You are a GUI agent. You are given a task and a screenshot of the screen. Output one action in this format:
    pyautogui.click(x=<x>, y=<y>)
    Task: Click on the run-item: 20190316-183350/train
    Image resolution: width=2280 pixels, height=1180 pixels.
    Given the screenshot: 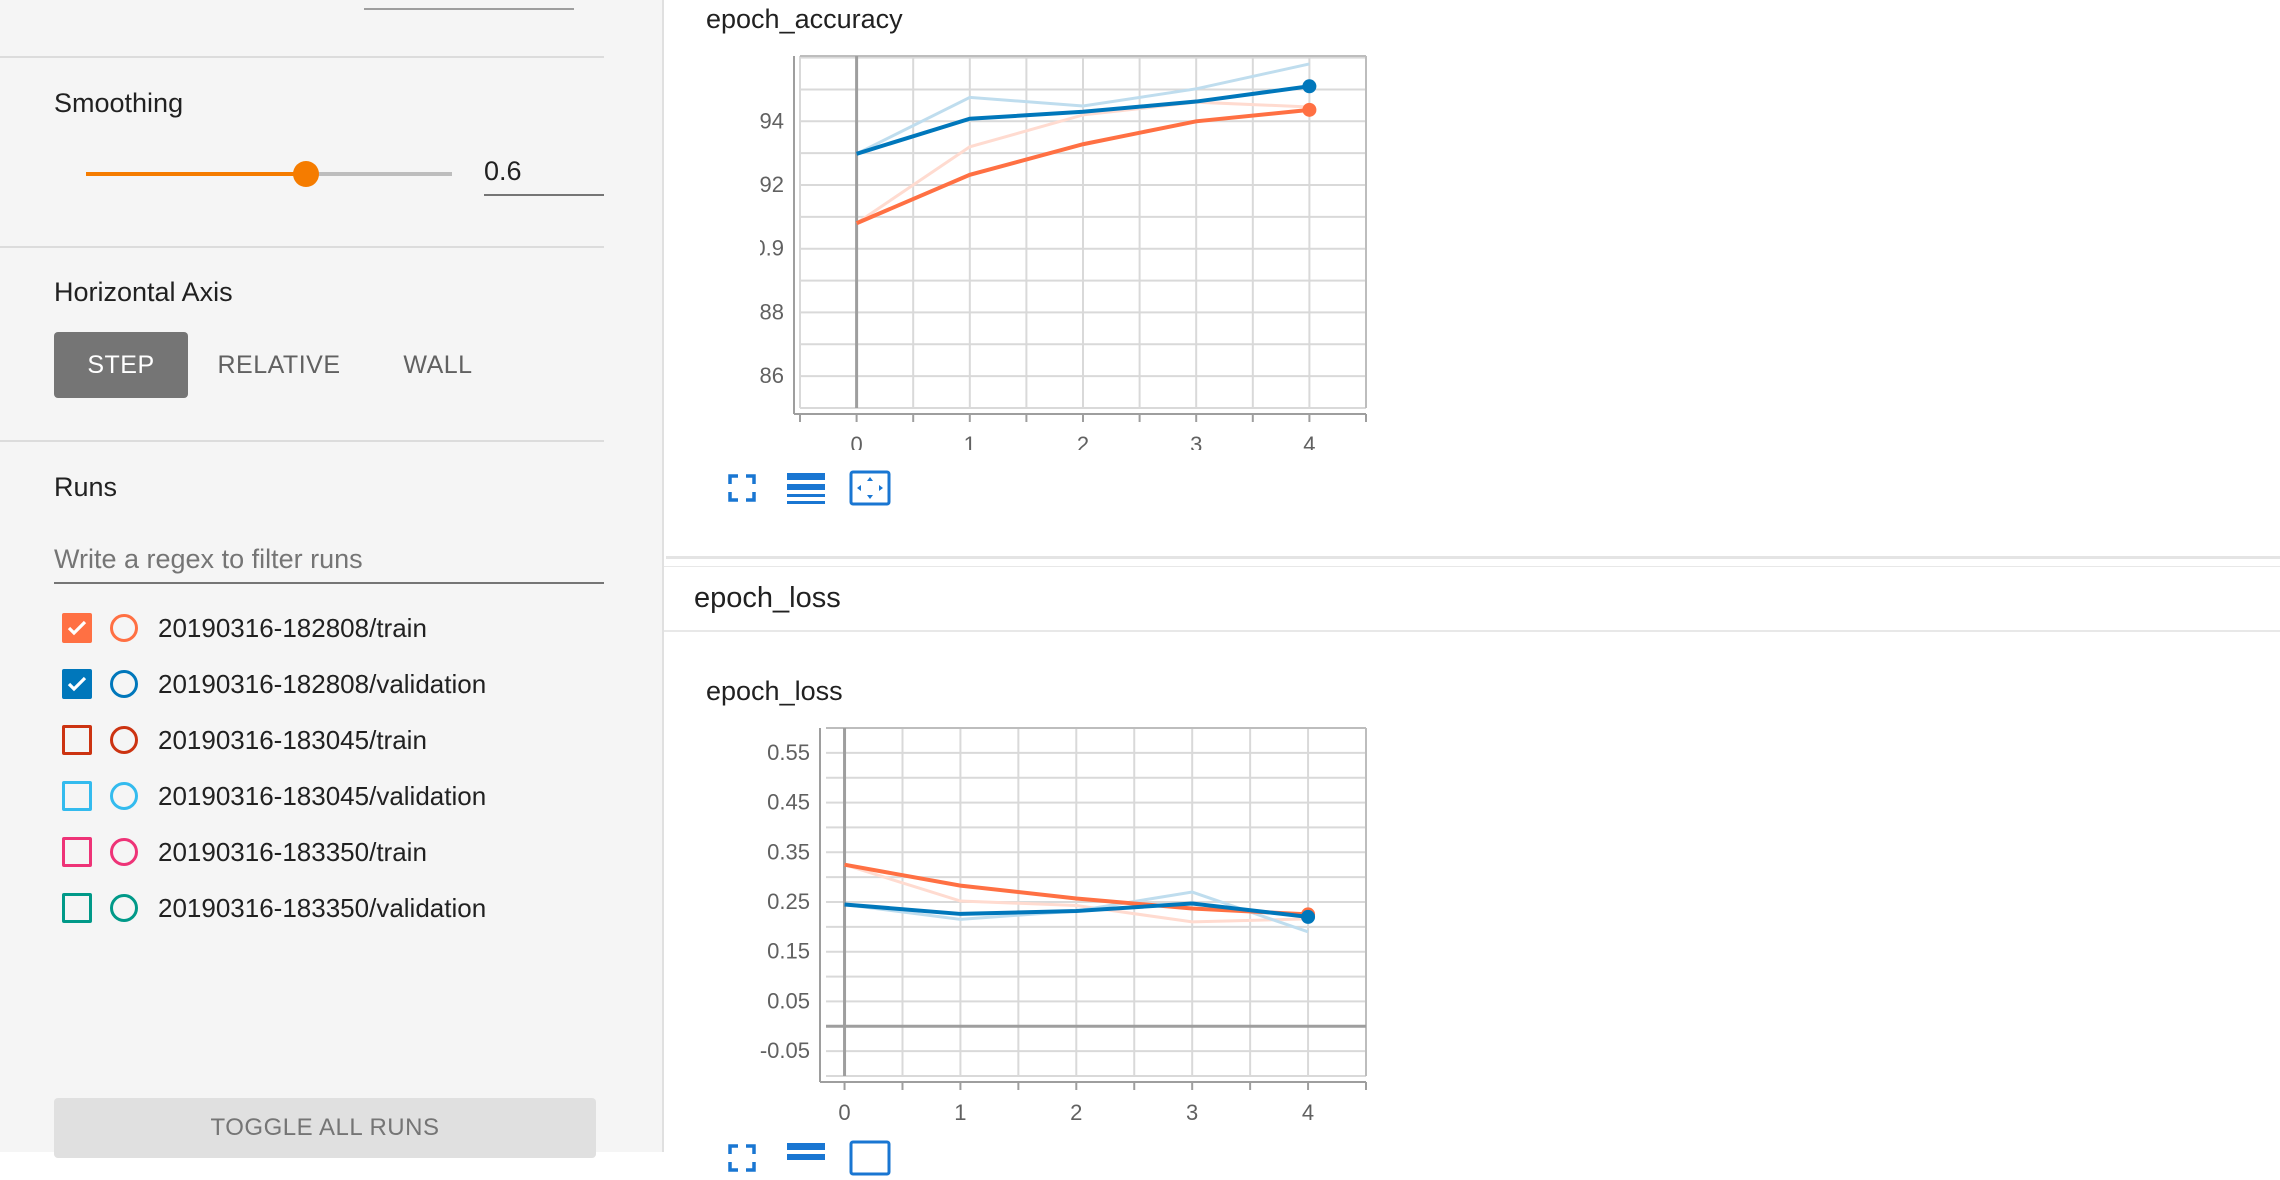 What is the action you would take?
    pyautogui.click(x=244, y=852)
    